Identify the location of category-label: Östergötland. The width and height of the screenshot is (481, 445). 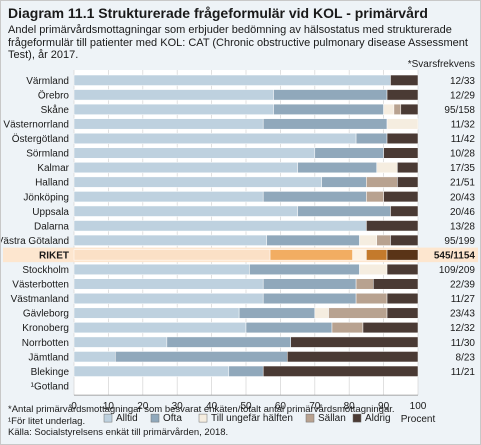
(40, 139).